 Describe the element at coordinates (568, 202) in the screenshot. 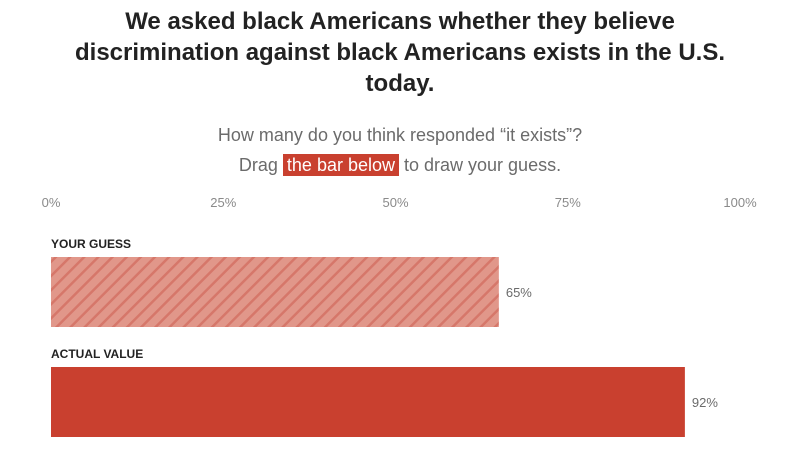

I see `x-tick-label: 75%` at that location.